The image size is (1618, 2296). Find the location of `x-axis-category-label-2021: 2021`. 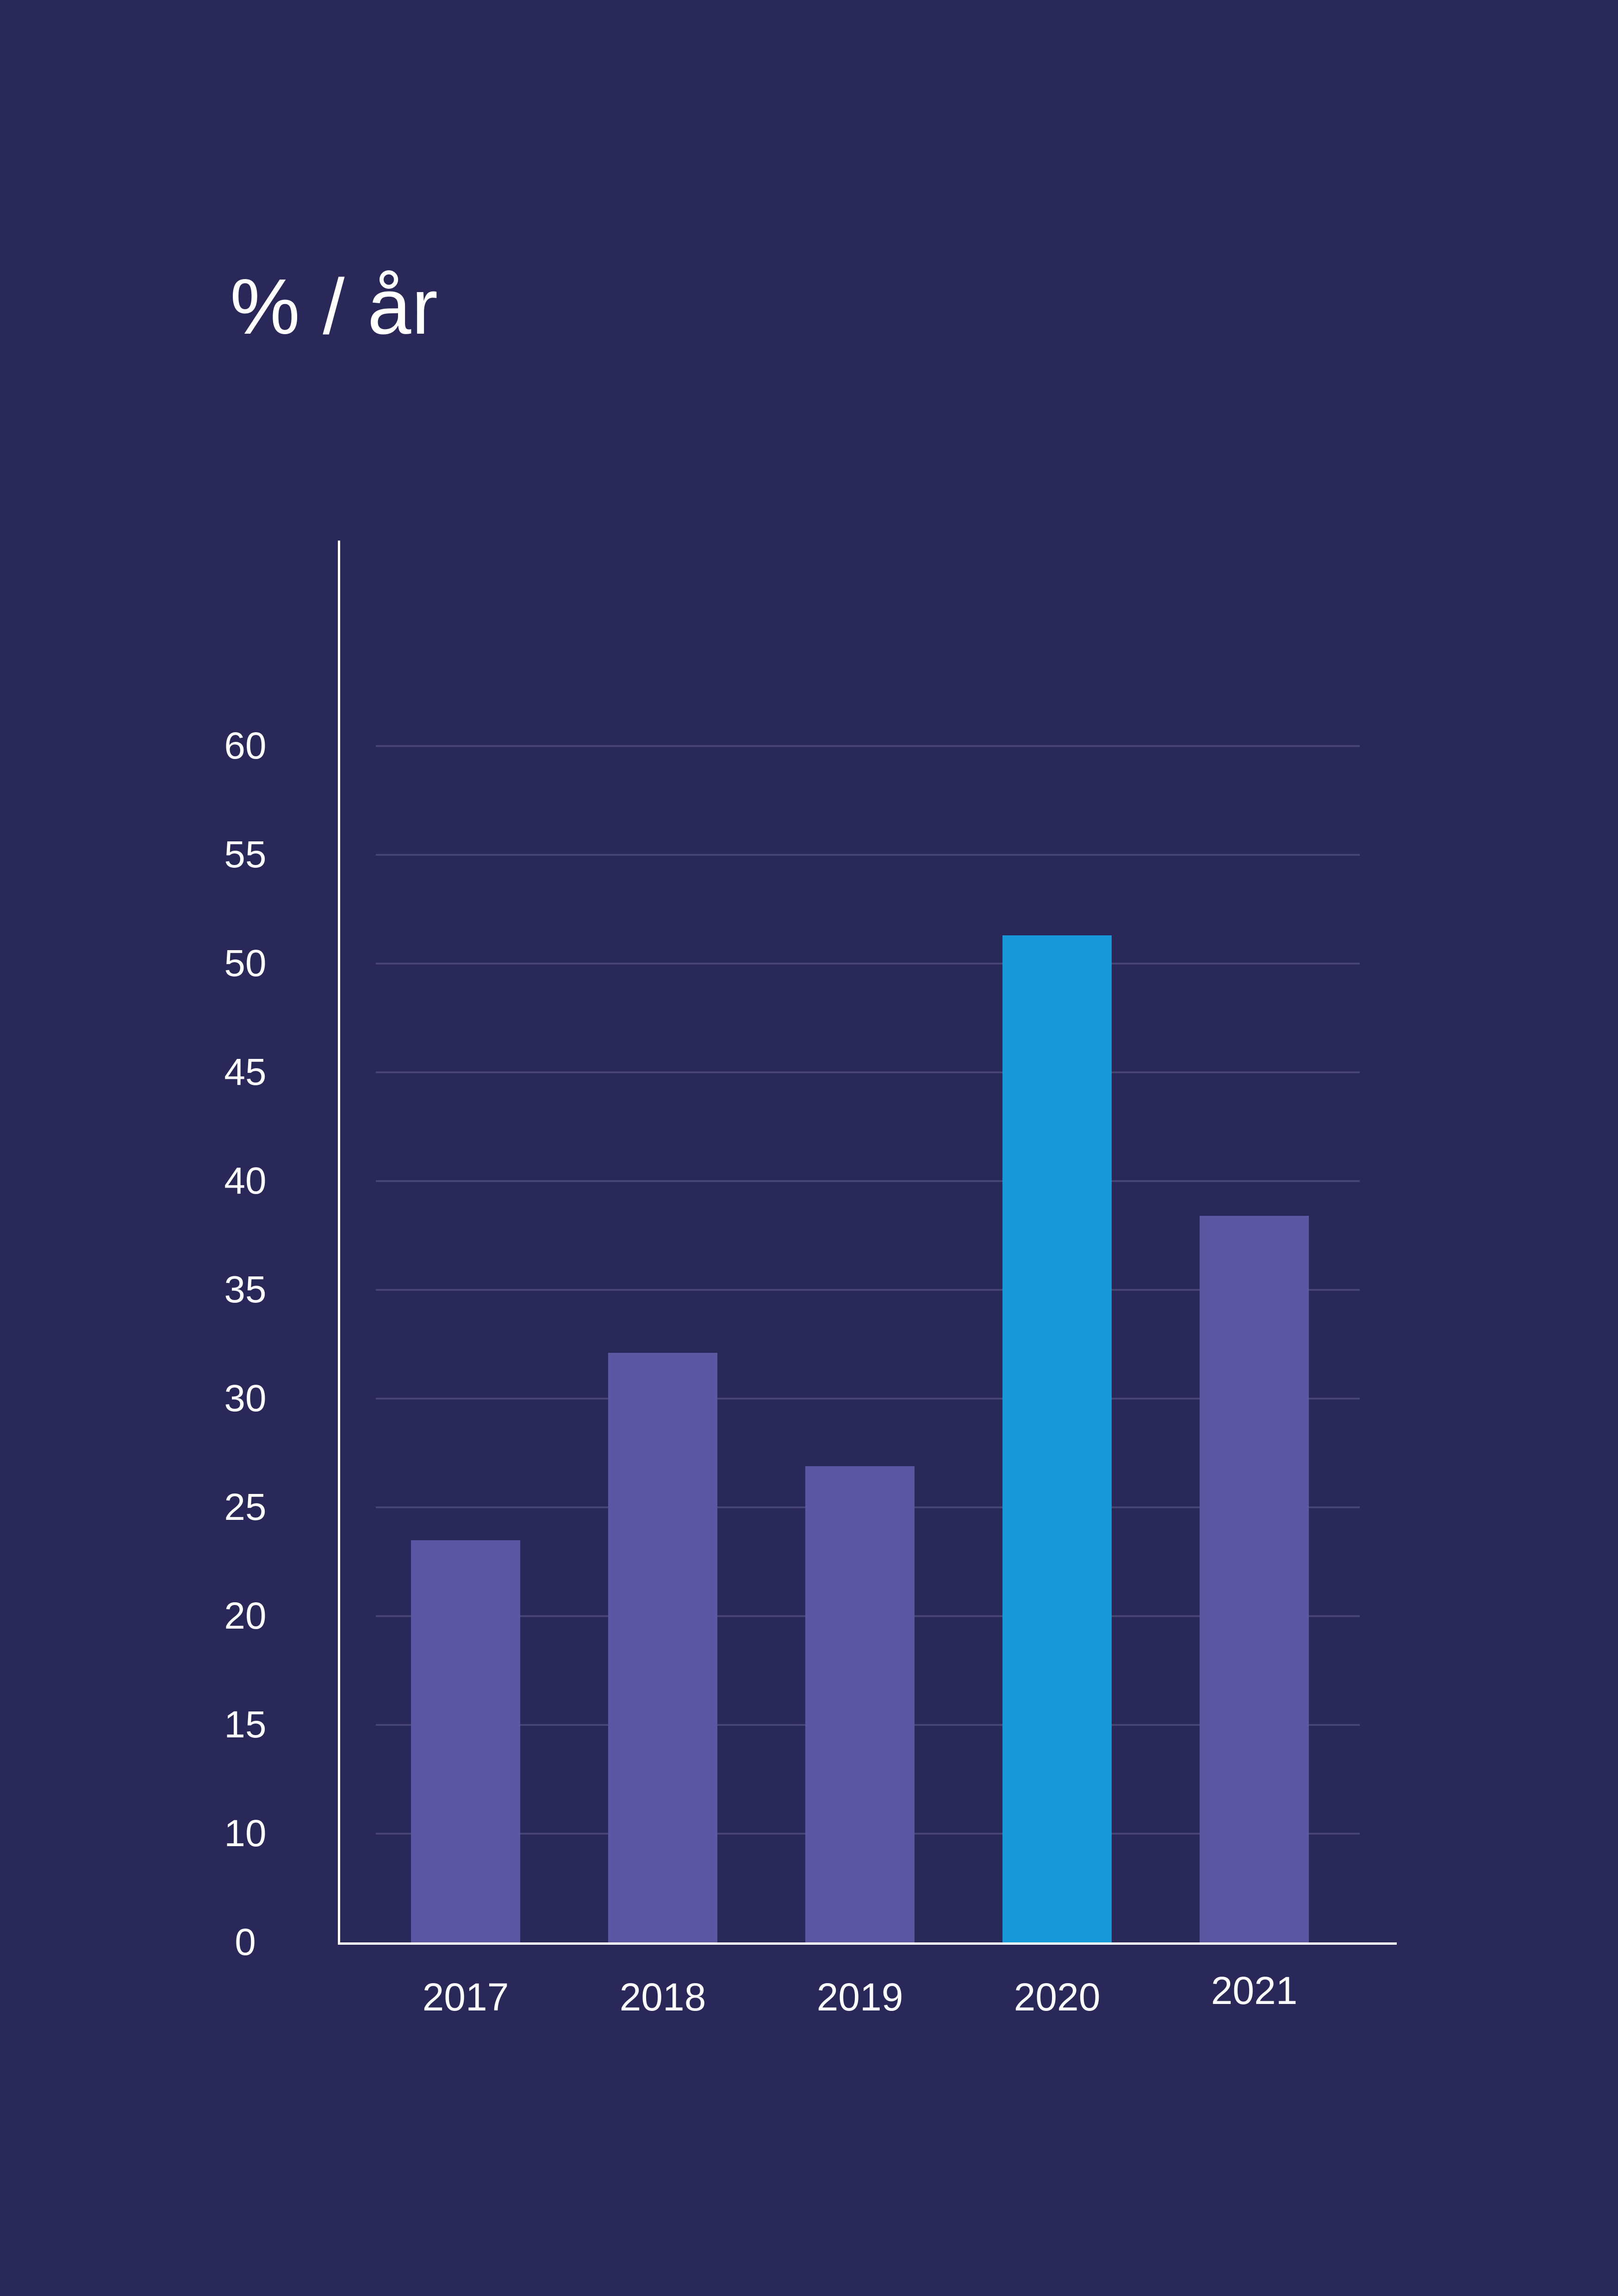

x-axis-category-label-2021: 2021 is located at coordinates (1254, 1990).